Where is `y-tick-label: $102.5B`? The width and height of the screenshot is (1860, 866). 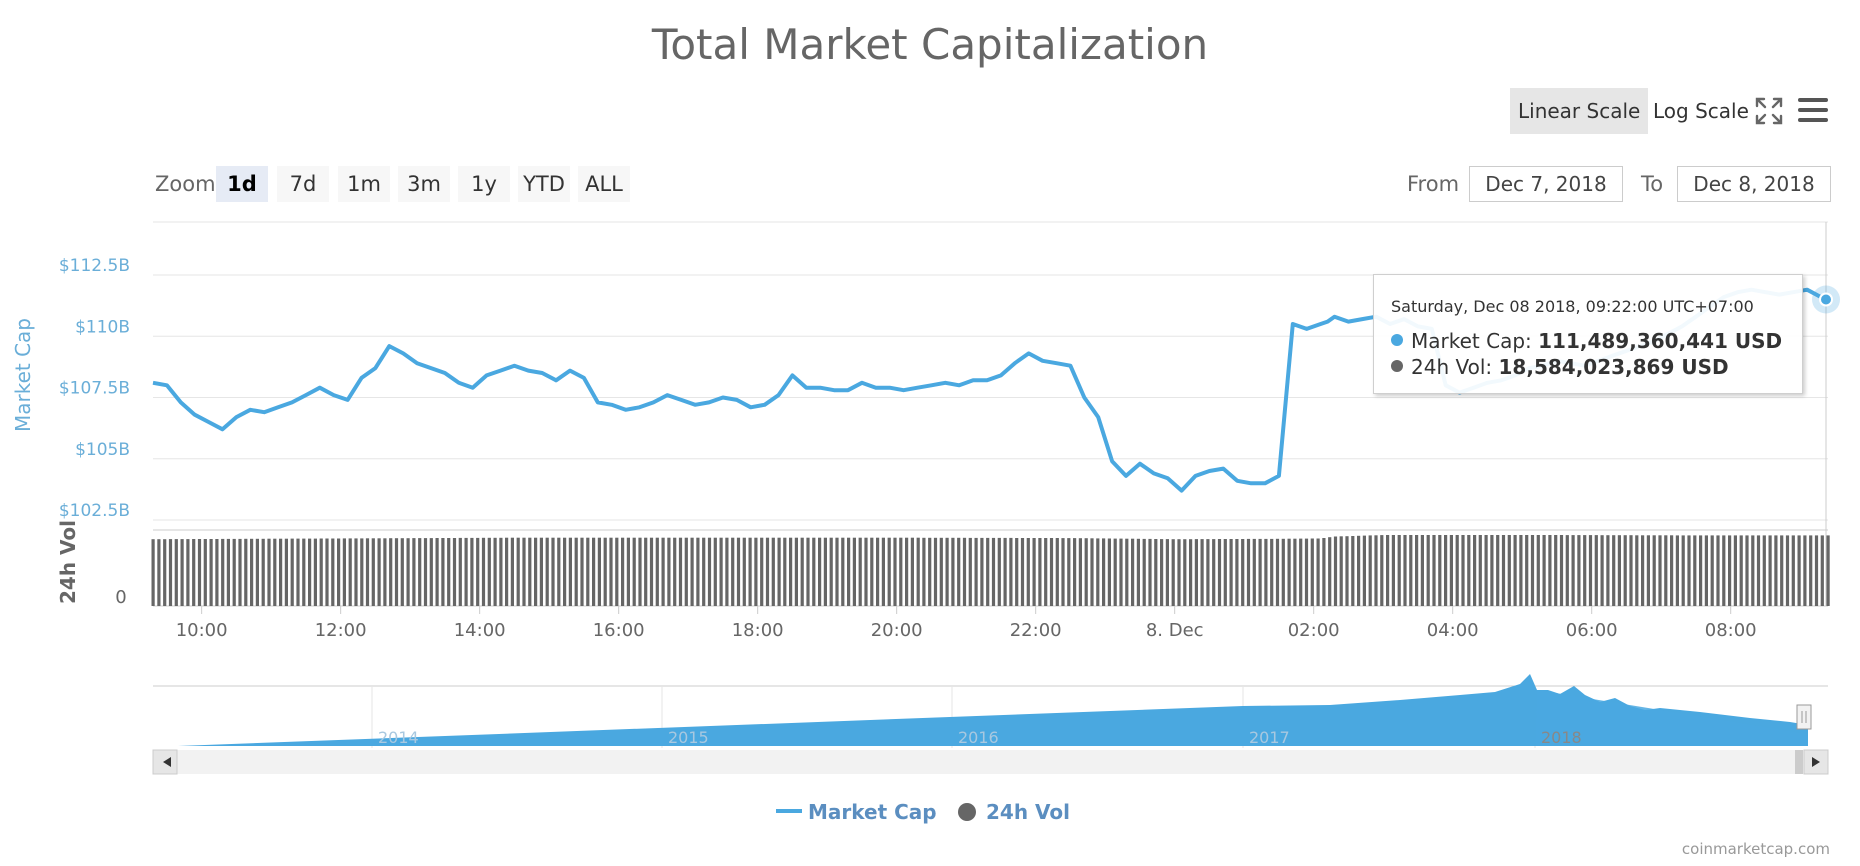 y-tick-label: $102.5B is located at coordinates (94, 511).